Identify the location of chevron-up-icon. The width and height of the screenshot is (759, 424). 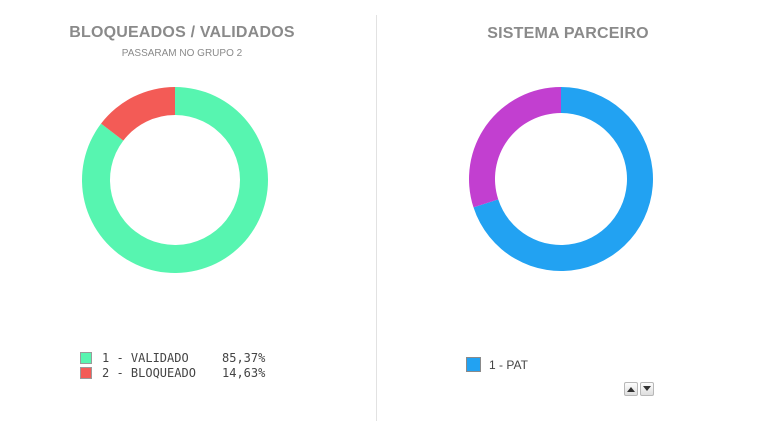
(631, 389).